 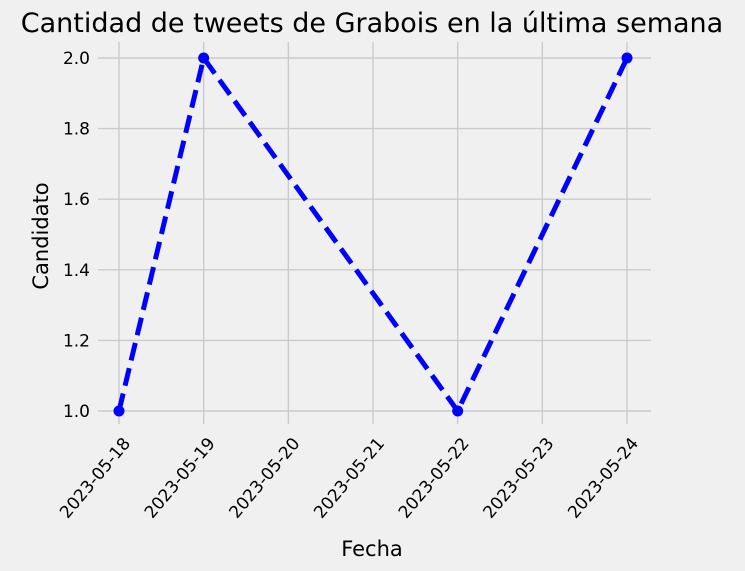 I want to click on y-tick-label: 1.2, so click(x=76, y=341).